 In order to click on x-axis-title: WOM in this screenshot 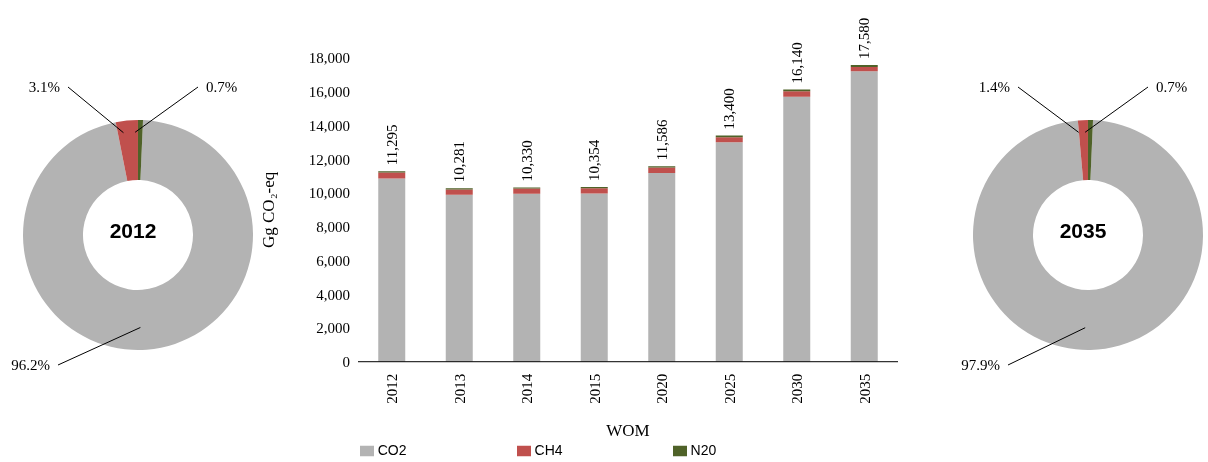, I will do `click(628, 430)`.